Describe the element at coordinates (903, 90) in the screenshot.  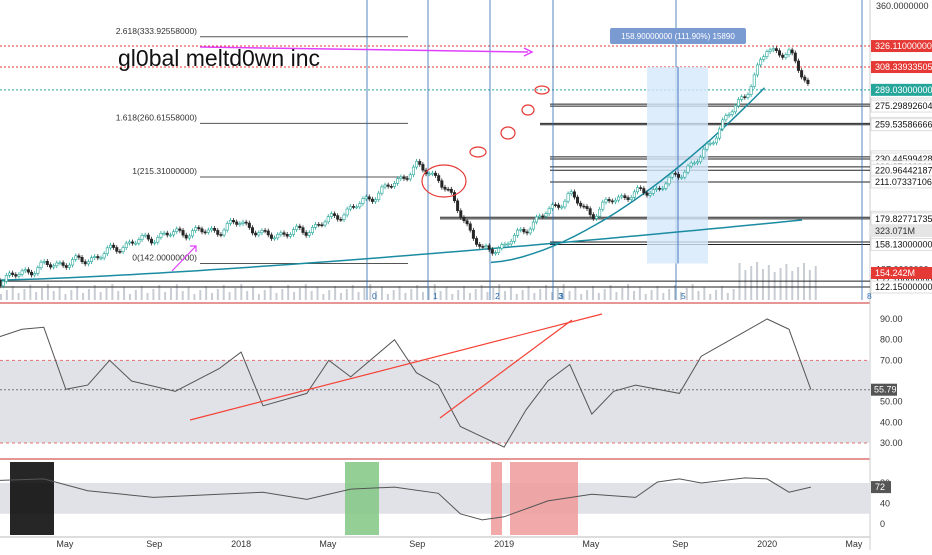
I see `price-level-label: 289.03000000` at that location.